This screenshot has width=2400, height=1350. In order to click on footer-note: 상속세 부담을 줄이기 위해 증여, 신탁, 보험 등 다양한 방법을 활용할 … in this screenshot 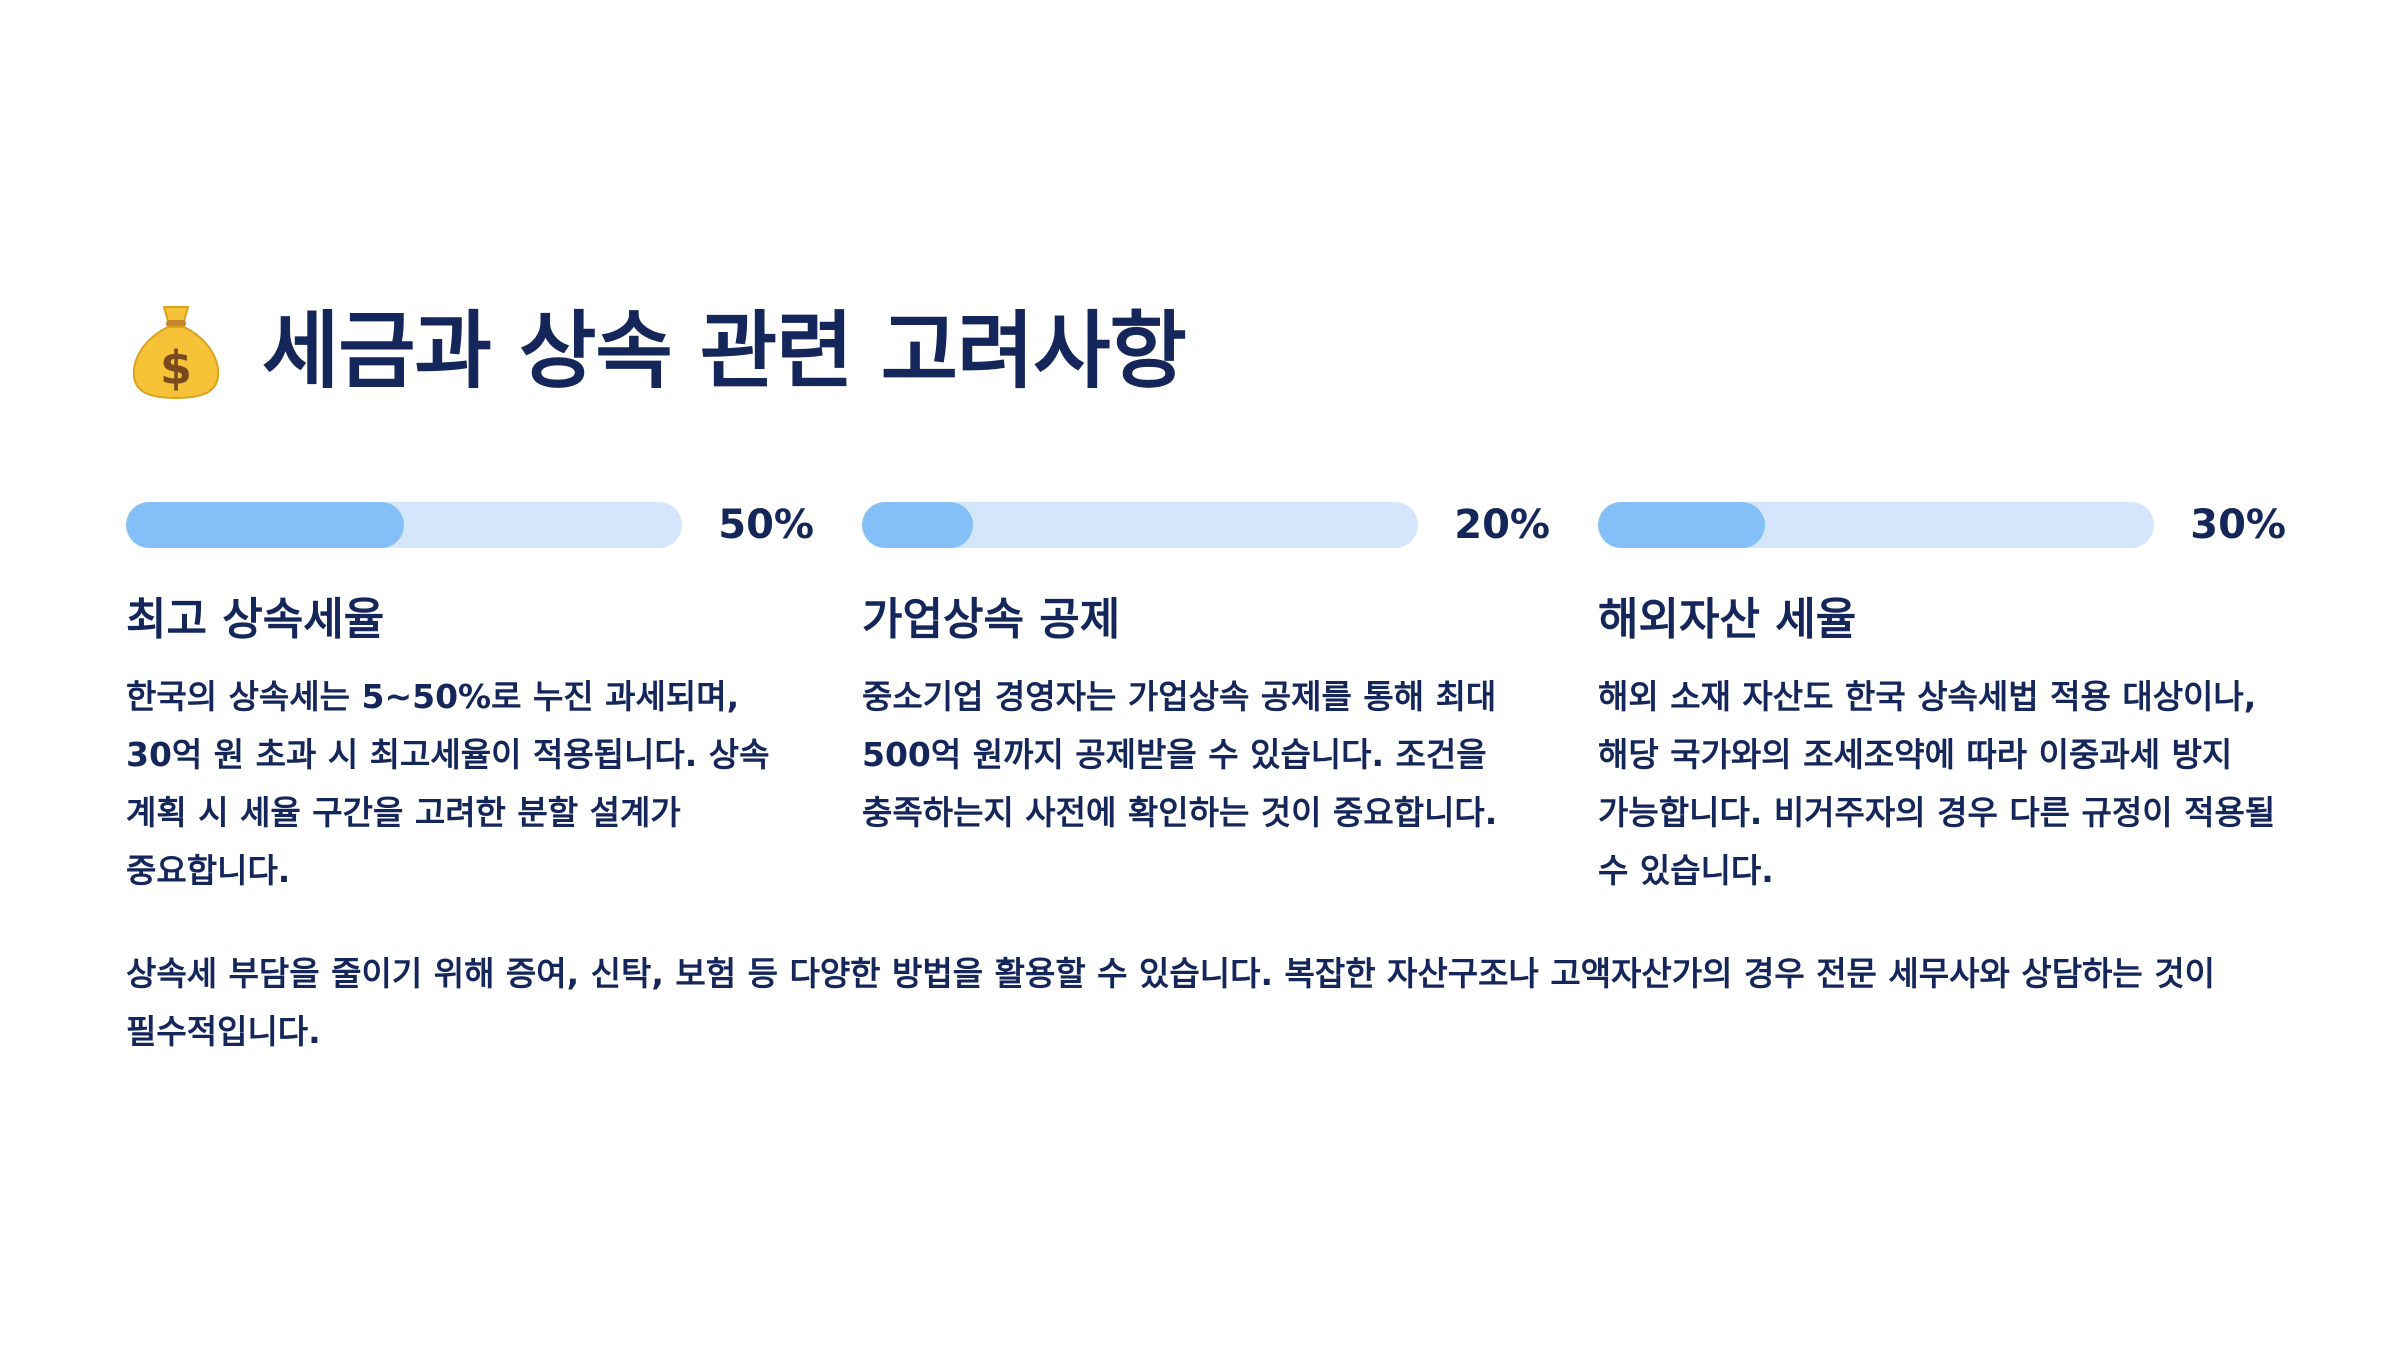, I will do `click(1170, 1002)`.